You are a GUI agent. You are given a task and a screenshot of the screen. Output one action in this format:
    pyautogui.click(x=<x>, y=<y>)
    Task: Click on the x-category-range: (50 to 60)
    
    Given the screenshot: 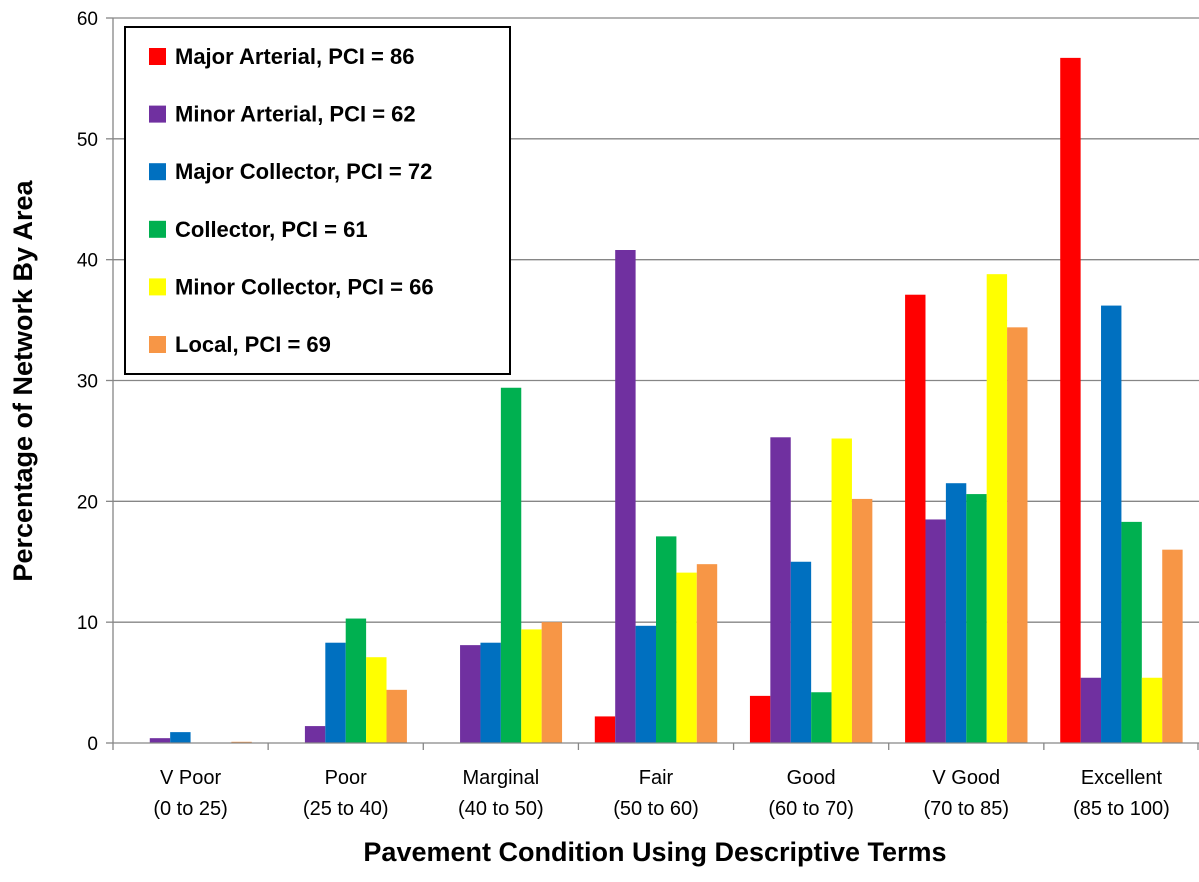 What is the action you would take?
    pyautogui.click(x=656, y=809)
    